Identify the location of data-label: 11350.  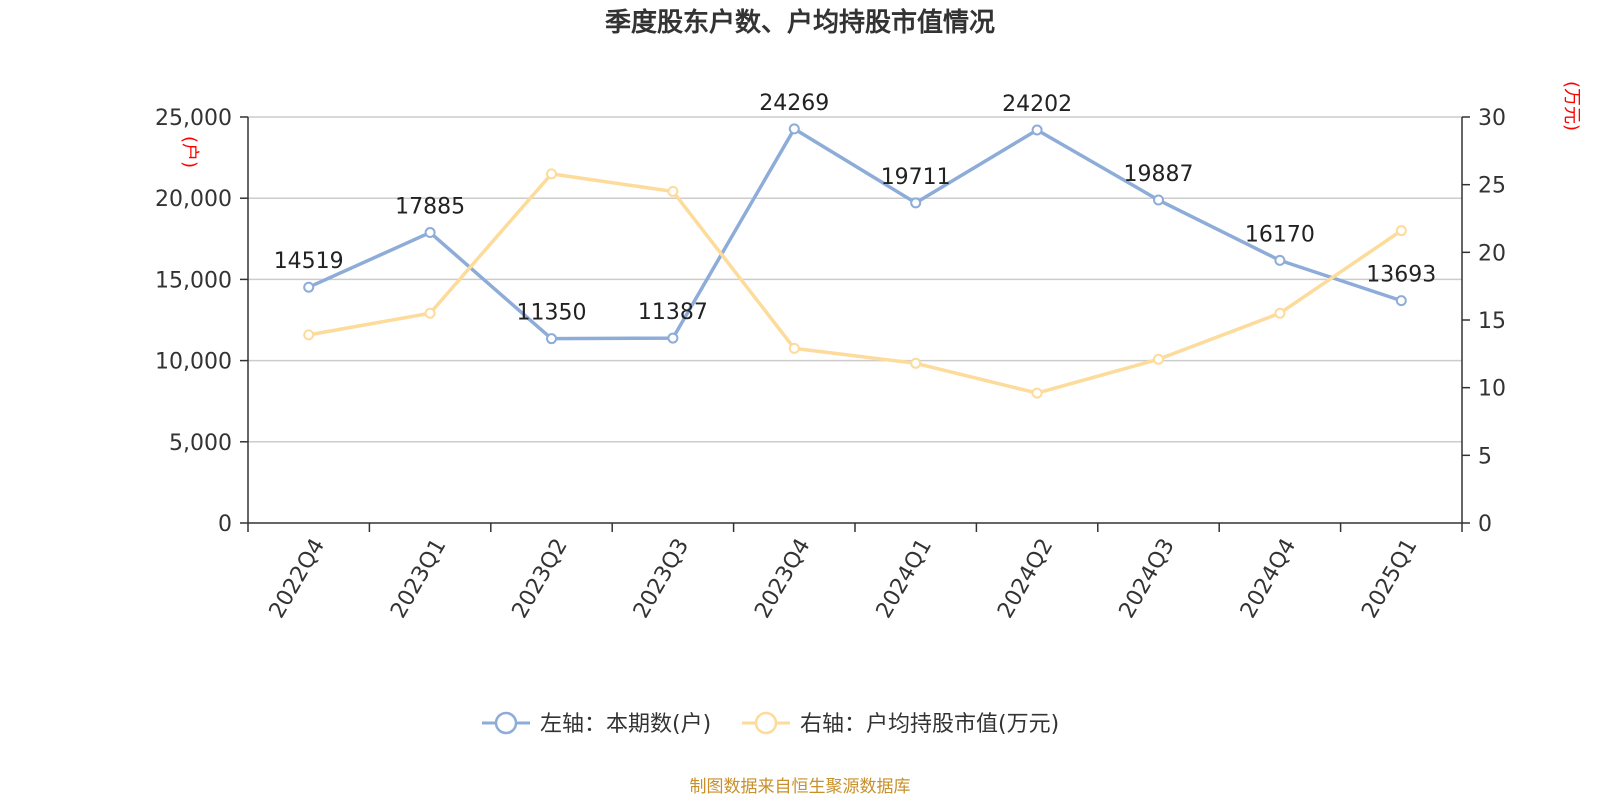
(552, 313).